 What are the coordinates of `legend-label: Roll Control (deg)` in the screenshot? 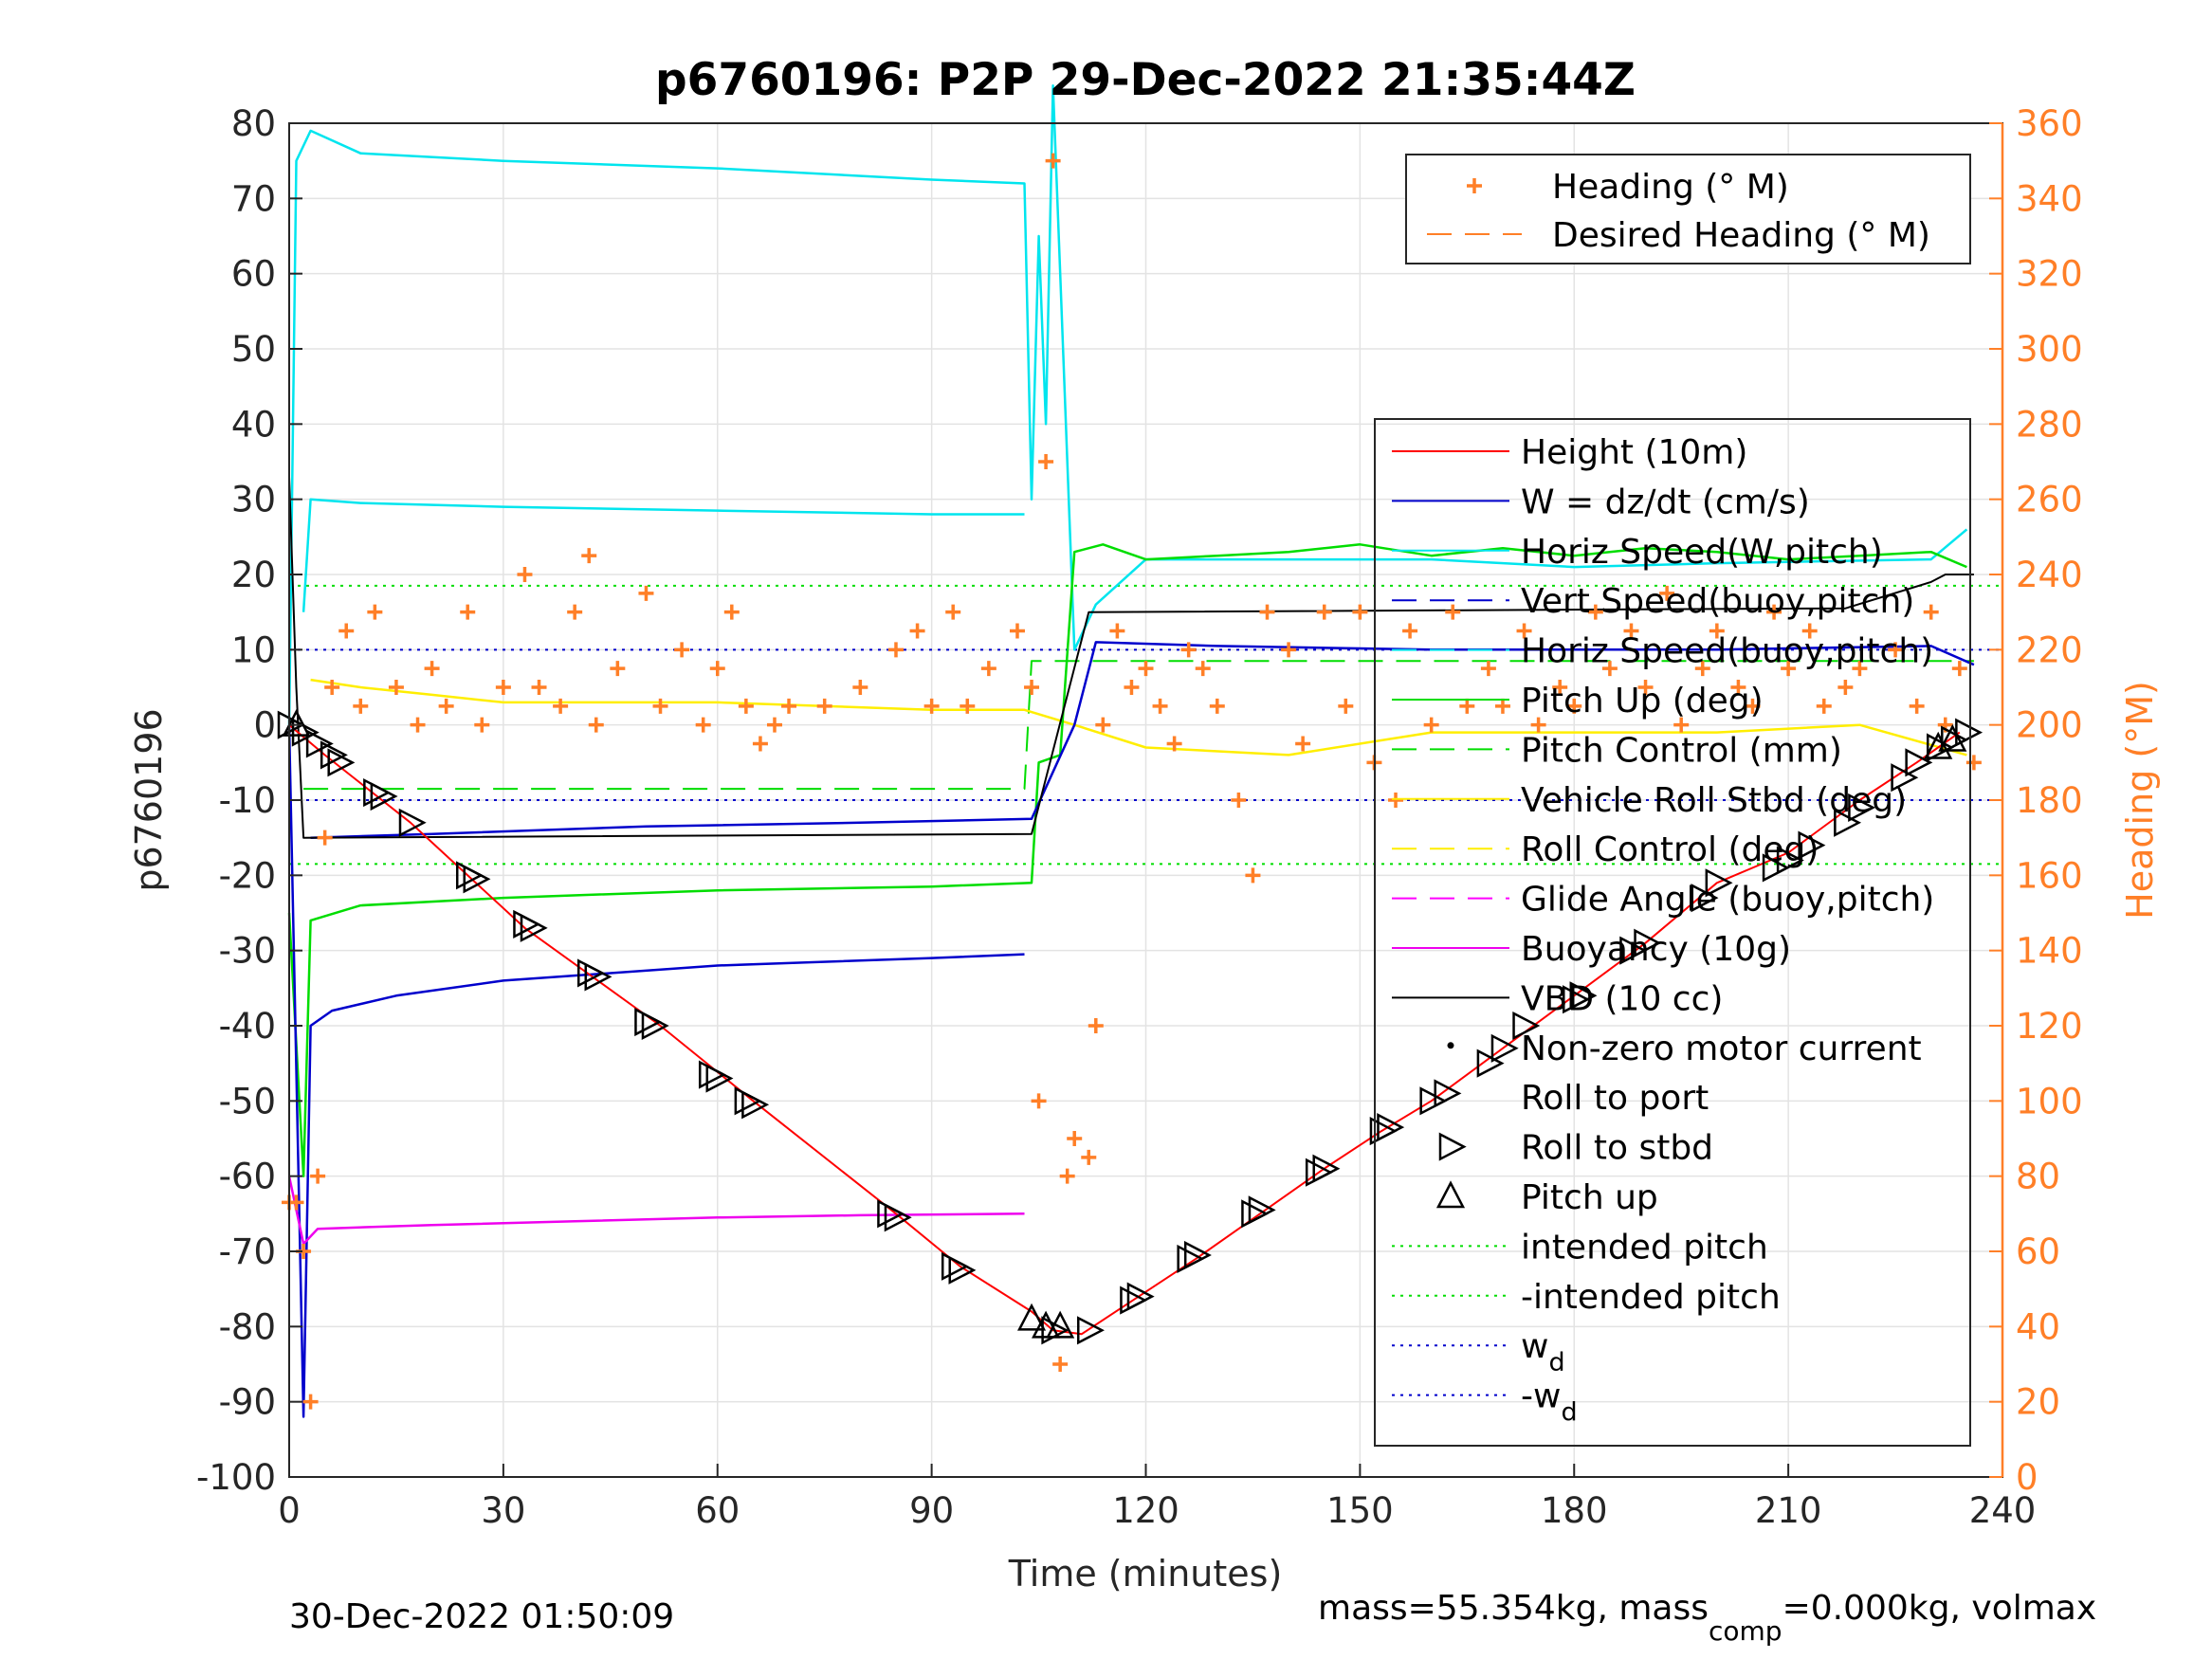 It's located at (1670, 849).